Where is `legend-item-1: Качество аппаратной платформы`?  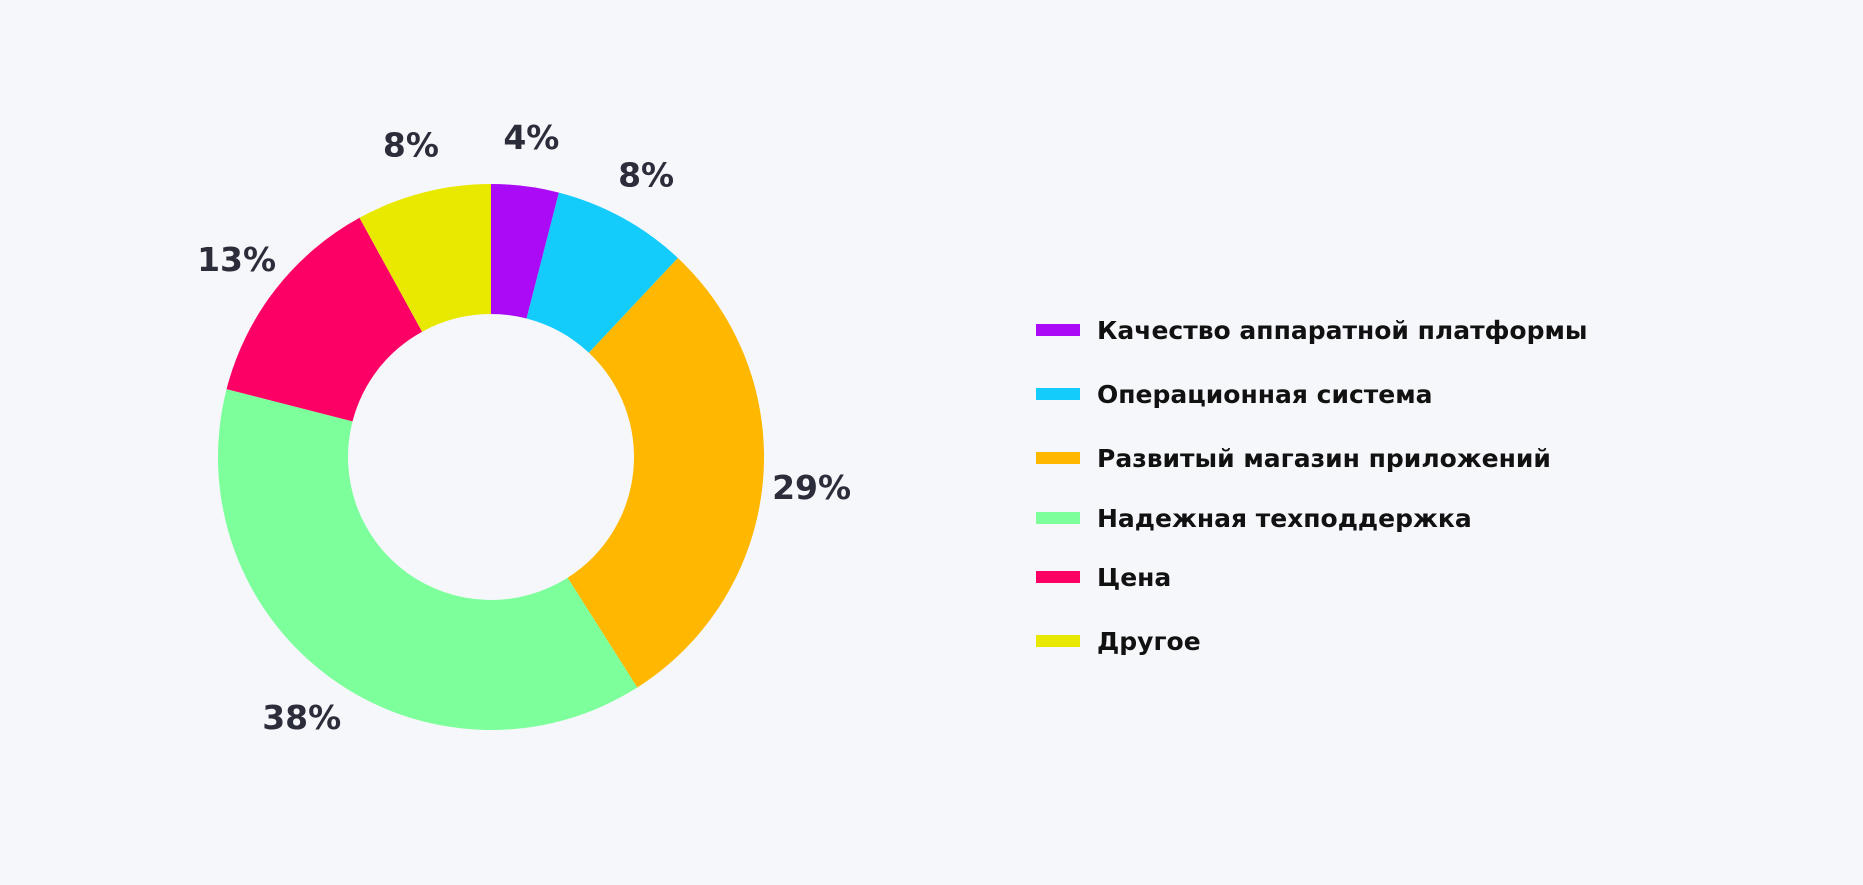 legend-item-1: Качество аппаратной платформы is located at coordinates (1312, 330).